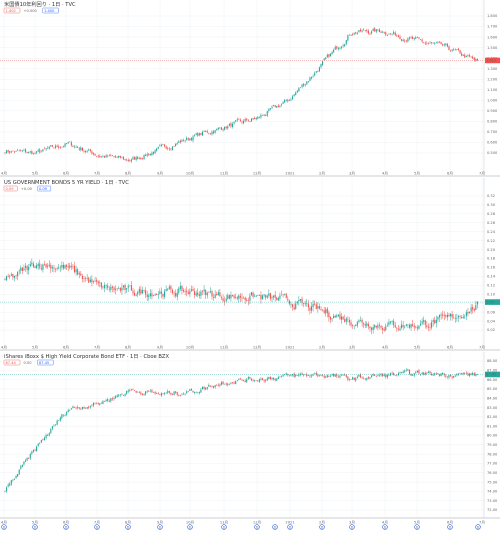 This screenshot has height=537, width=500. Describe the element at coordinates (492, 417) in the screenshot. I see `y-tick-label: 82.00` at that location.